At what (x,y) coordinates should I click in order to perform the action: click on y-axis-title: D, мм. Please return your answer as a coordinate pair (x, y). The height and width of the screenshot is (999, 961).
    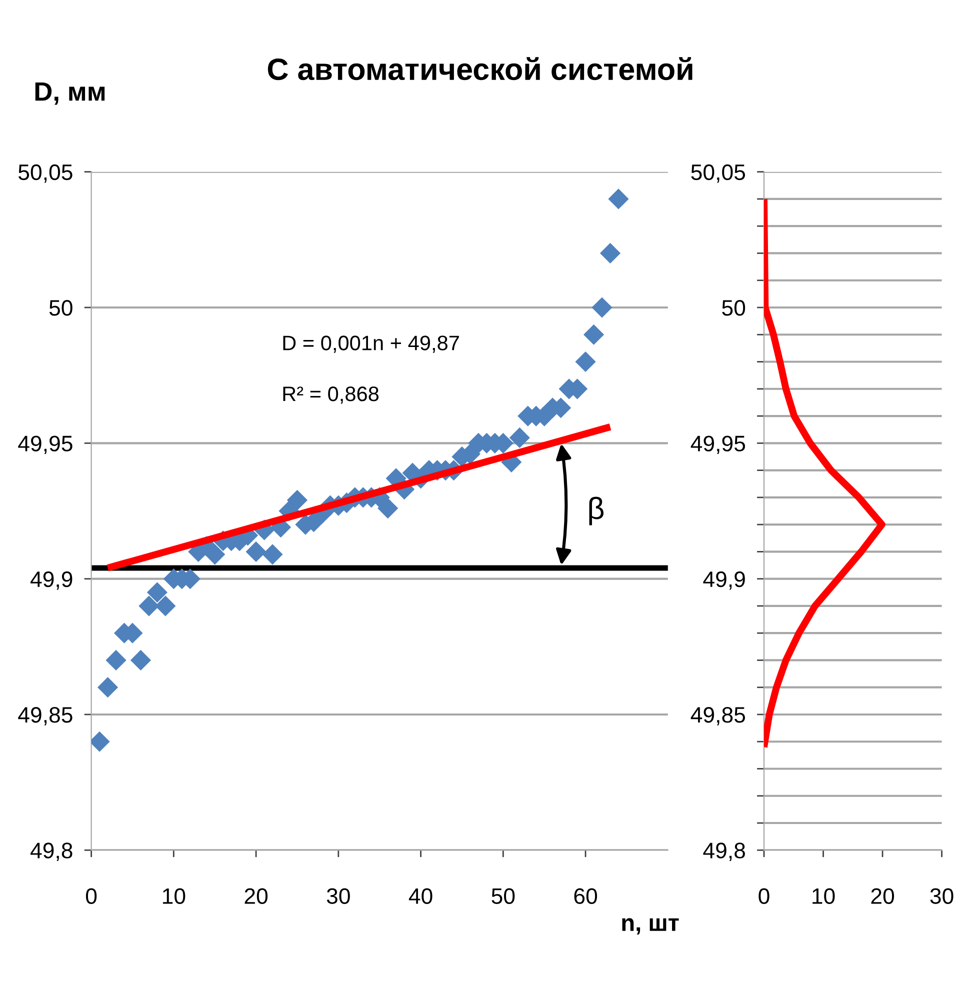
    Looking at the image, I should click on (70, 93).